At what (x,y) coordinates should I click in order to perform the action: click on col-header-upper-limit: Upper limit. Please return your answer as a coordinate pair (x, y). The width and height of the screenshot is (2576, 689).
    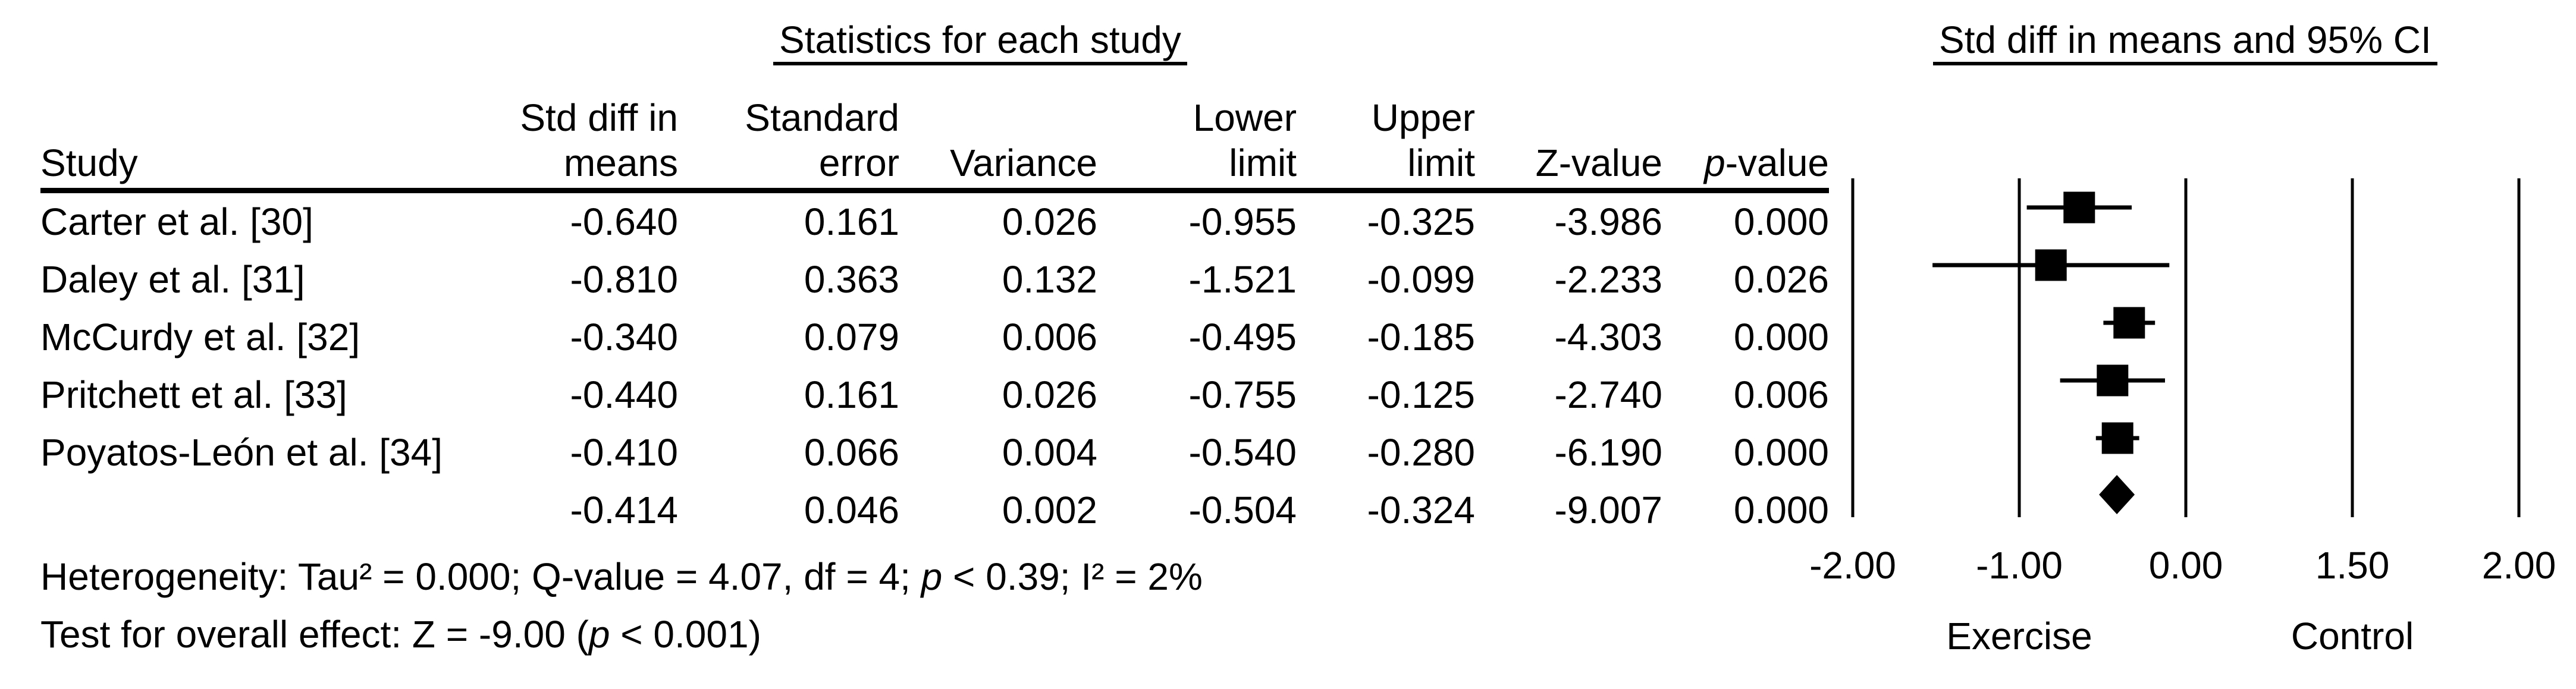
    Looking at the image, I should click on (1386, 144).